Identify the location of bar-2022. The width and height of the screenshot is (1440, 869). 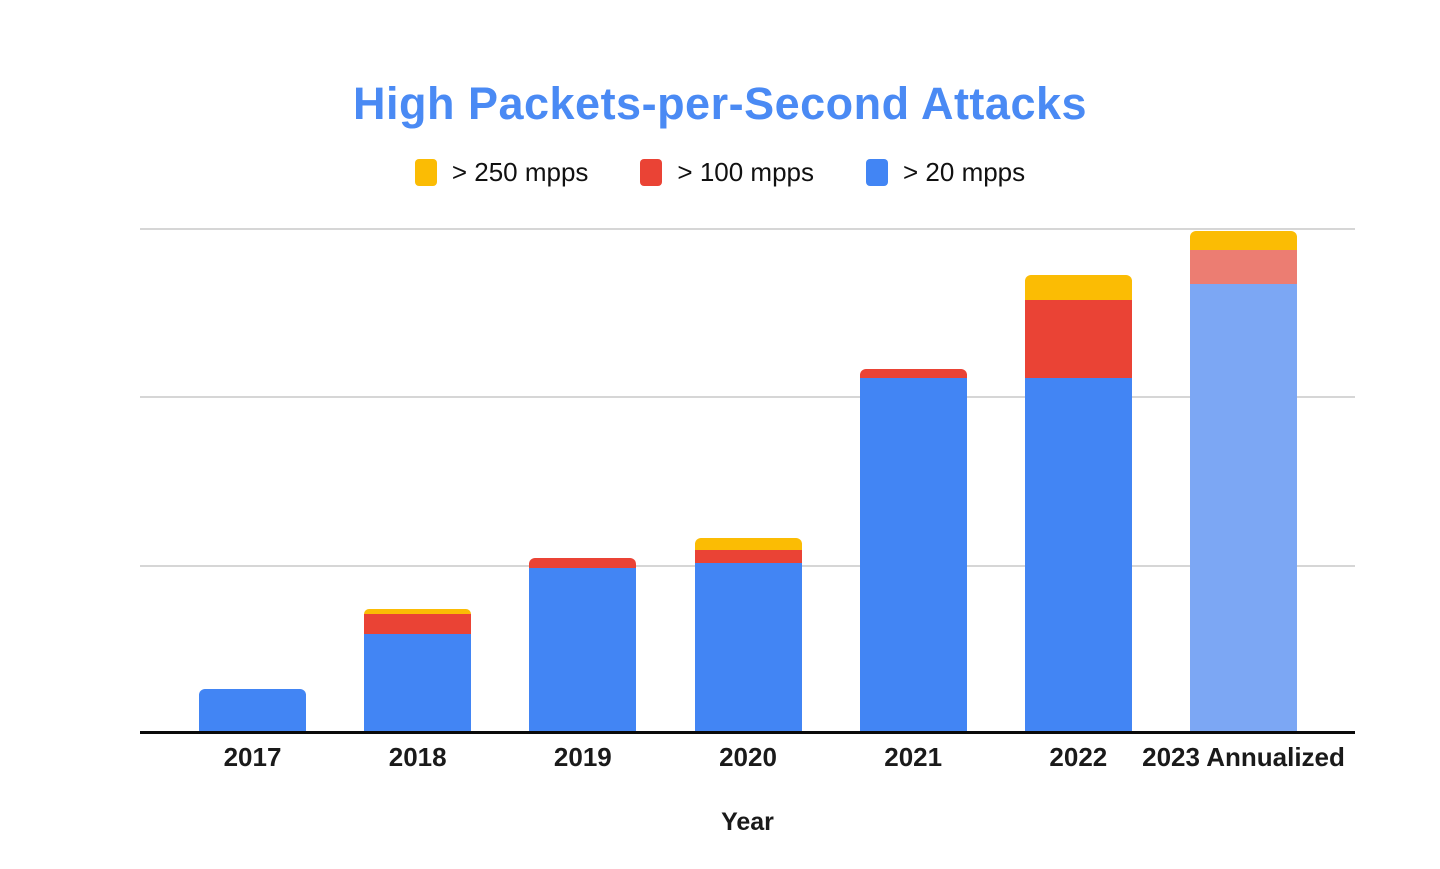
(1078, 504).